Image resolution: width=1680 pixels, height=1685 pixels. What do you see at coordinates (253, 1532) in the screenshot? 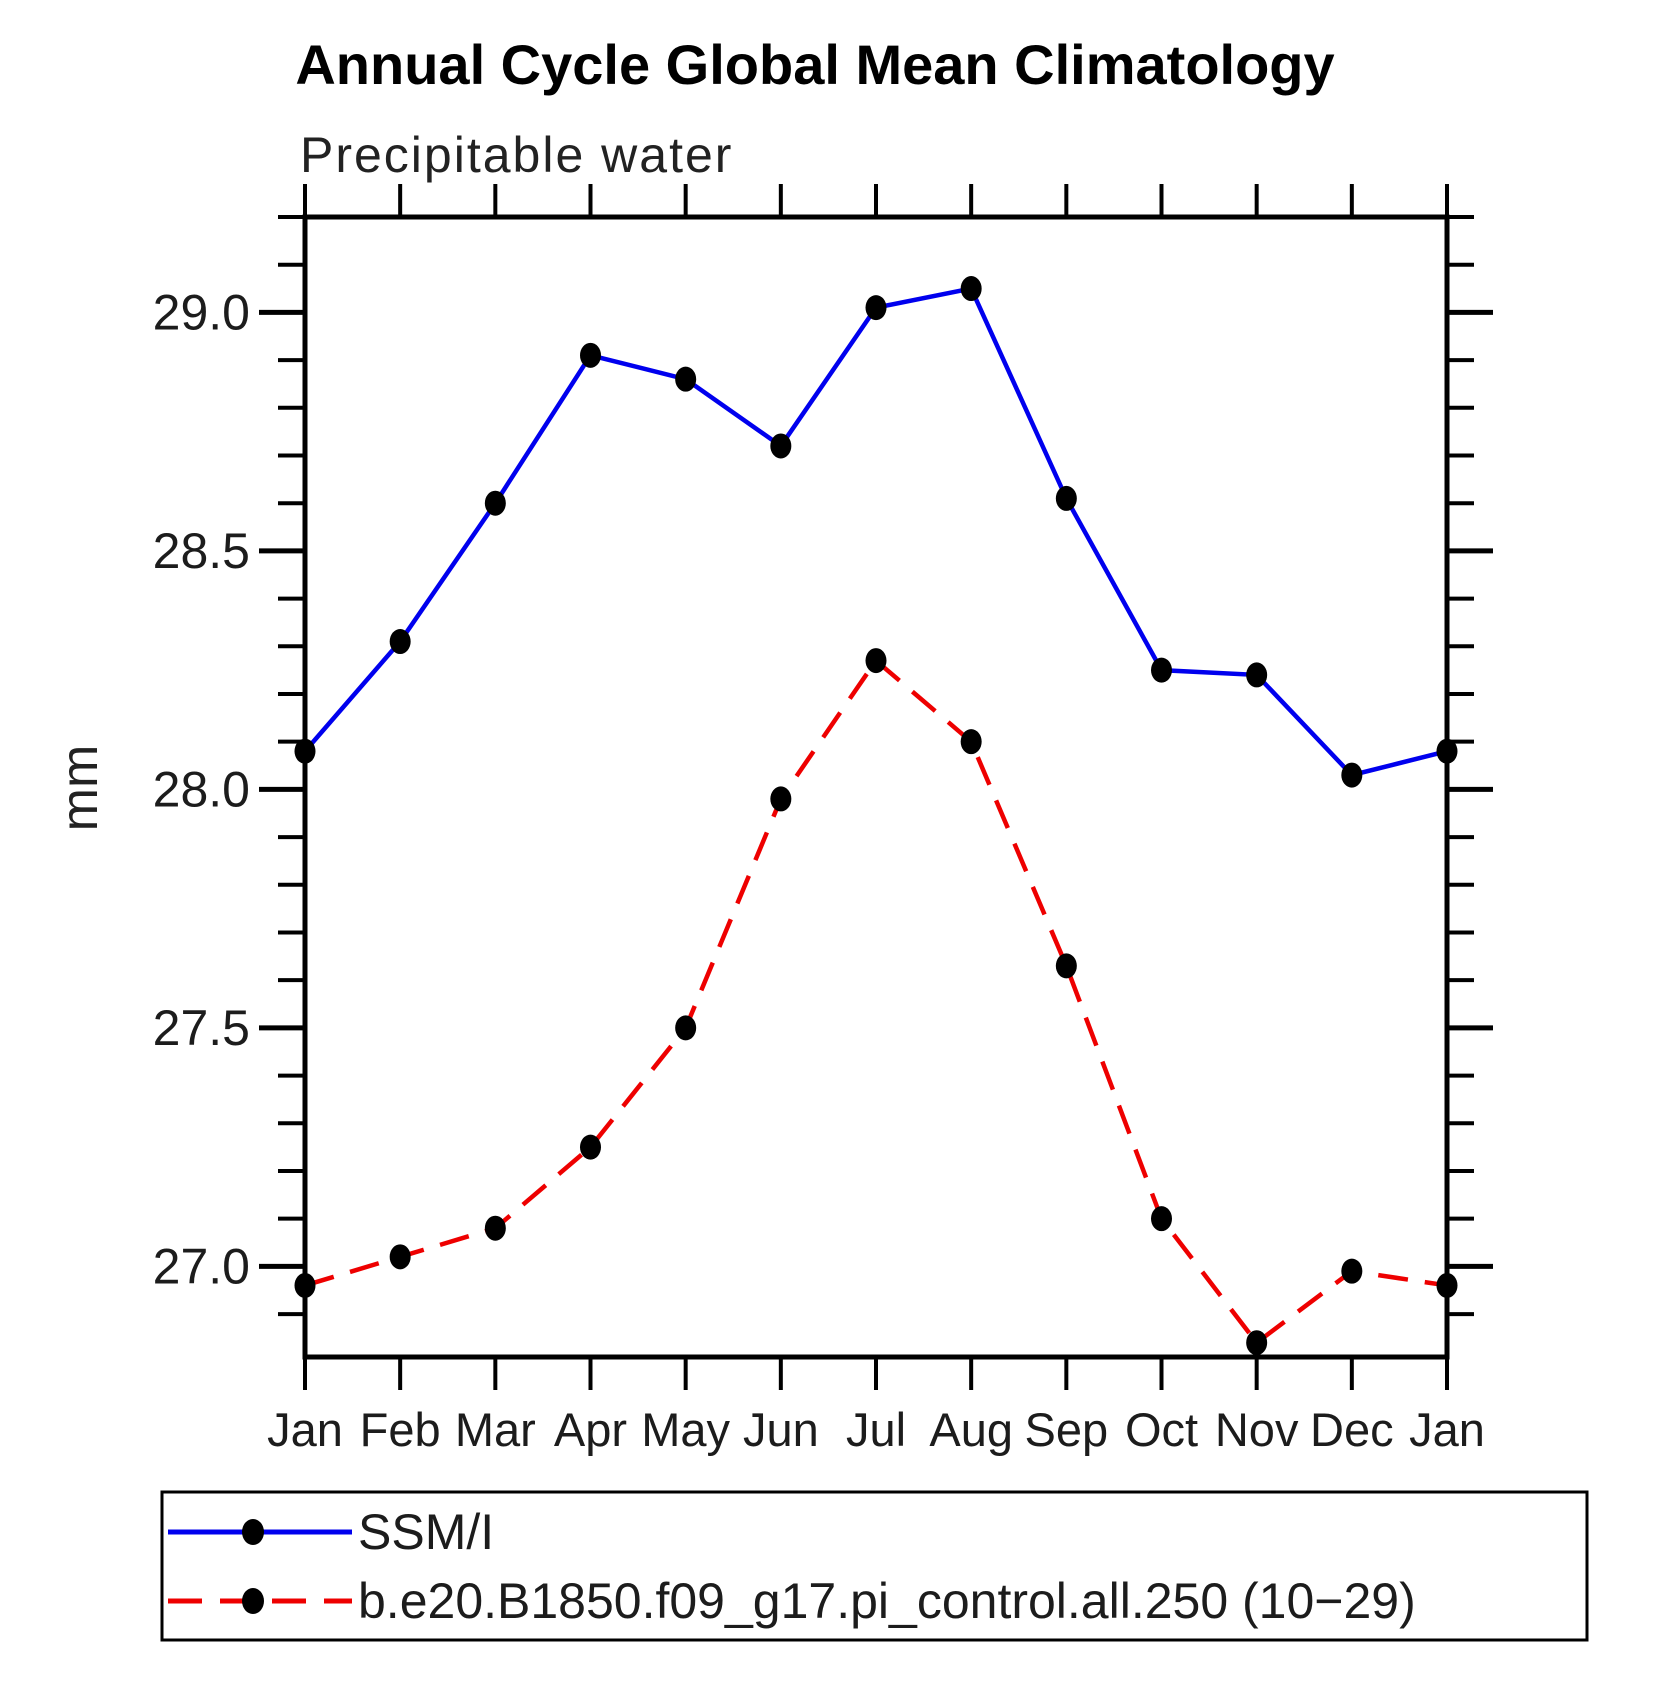
I see `legend-marker-ssmi` at bounding box center [253, 1532].